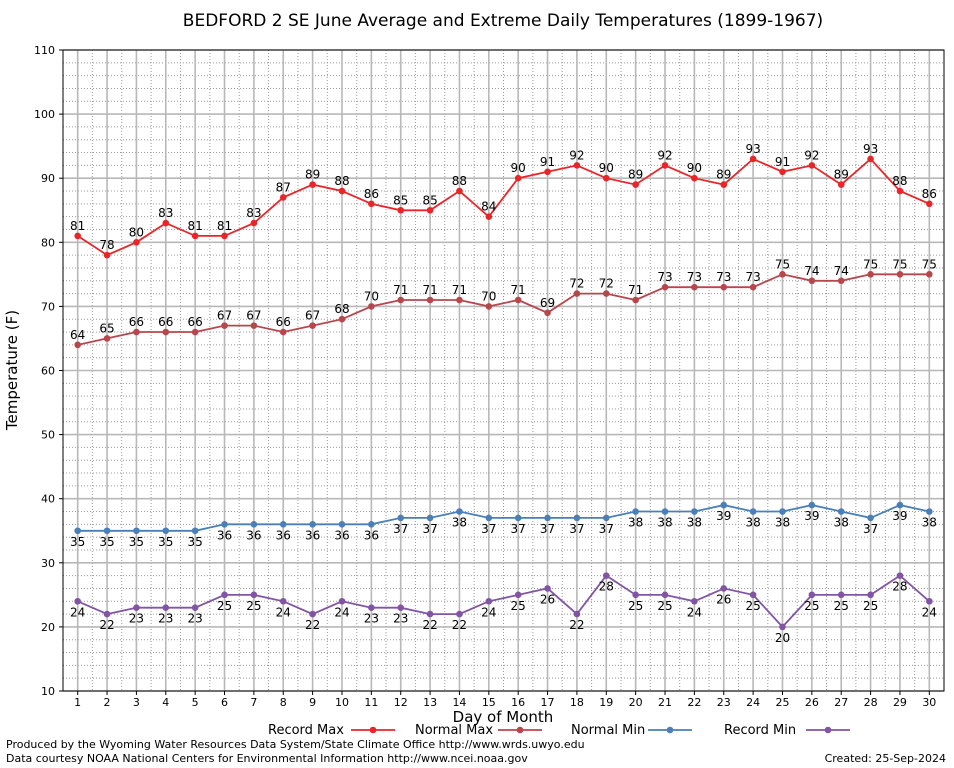  I want to click on y-tick-label: 10, so click(48, 691).